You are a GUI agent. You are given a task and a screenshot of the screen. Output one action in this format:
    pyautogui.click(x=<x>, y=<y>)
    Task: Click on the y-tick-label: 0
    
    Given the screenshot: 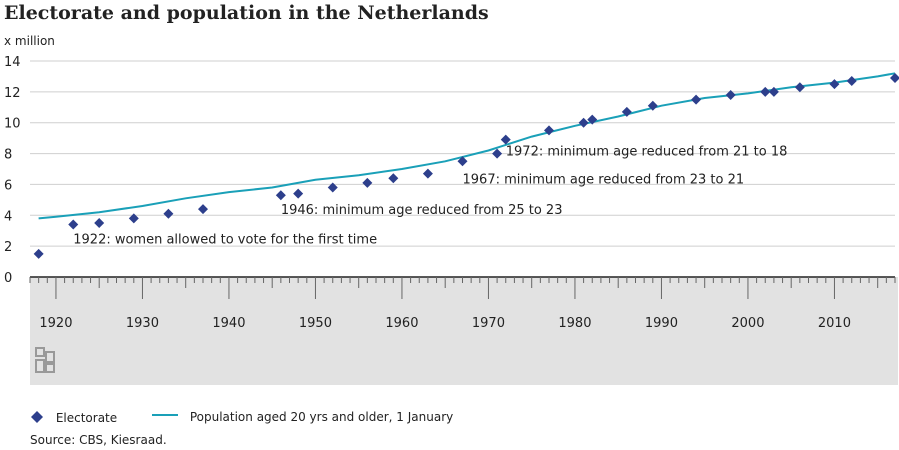 What is the action you would take?
    pyautogui.click(x=8, y=278)
    